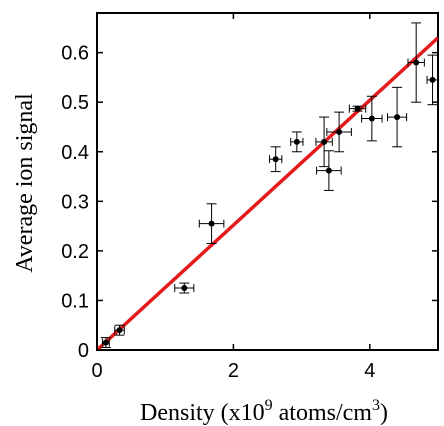 This screenshot has height=426, width=444. Describe the element at coordinates (75, 103) in the screenshot. I see `y-tick-label: 0.5` at that location.